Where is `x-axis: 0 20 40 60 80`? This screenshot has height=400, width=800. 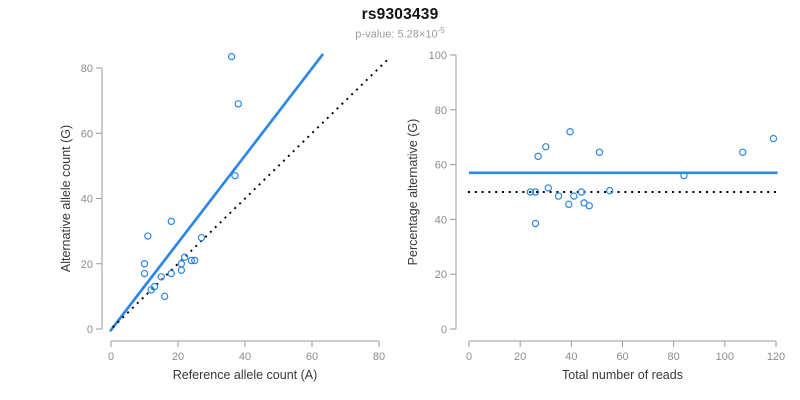
x-axis: 0 20 40 60 80 is located at coordinates (246, 351).